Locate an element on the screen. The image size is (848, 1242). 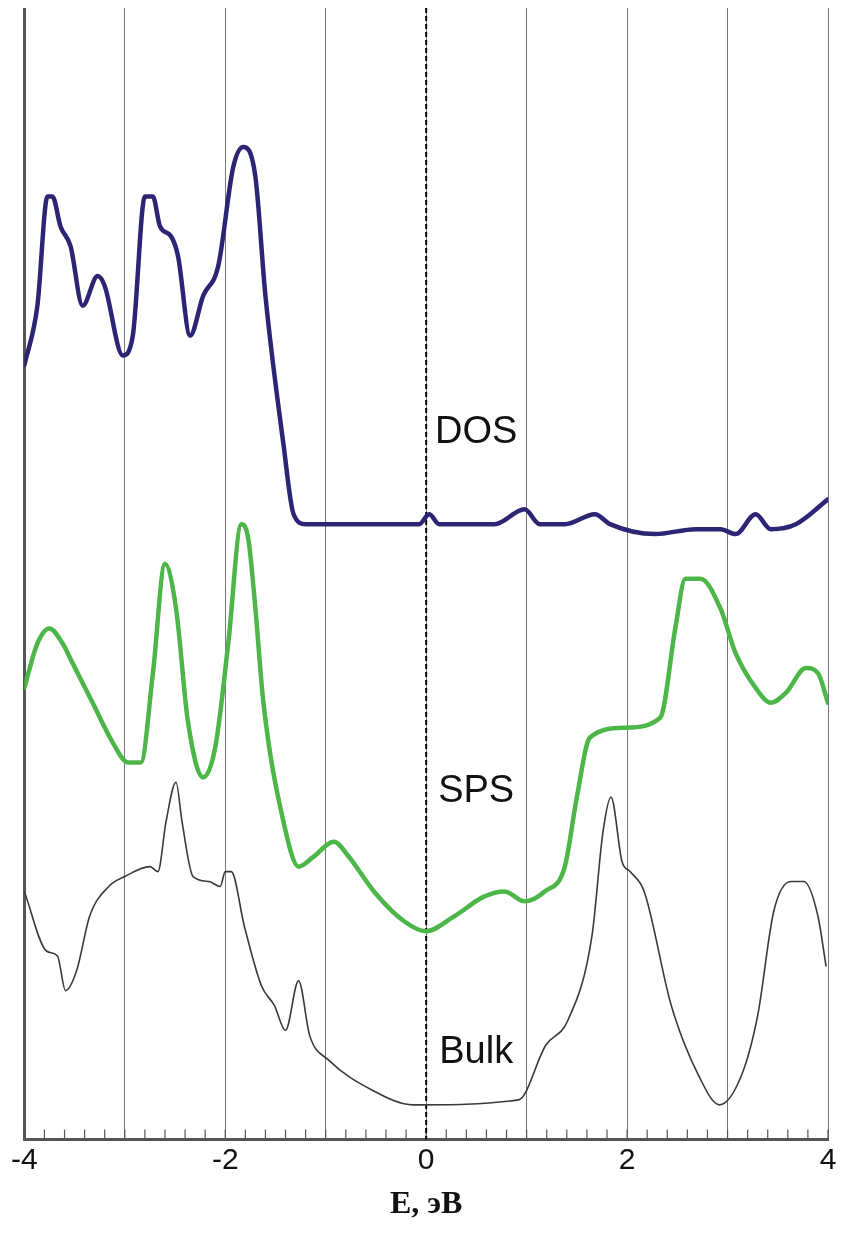
x-tick-label: 4 is located at coordinates (828, 1158).